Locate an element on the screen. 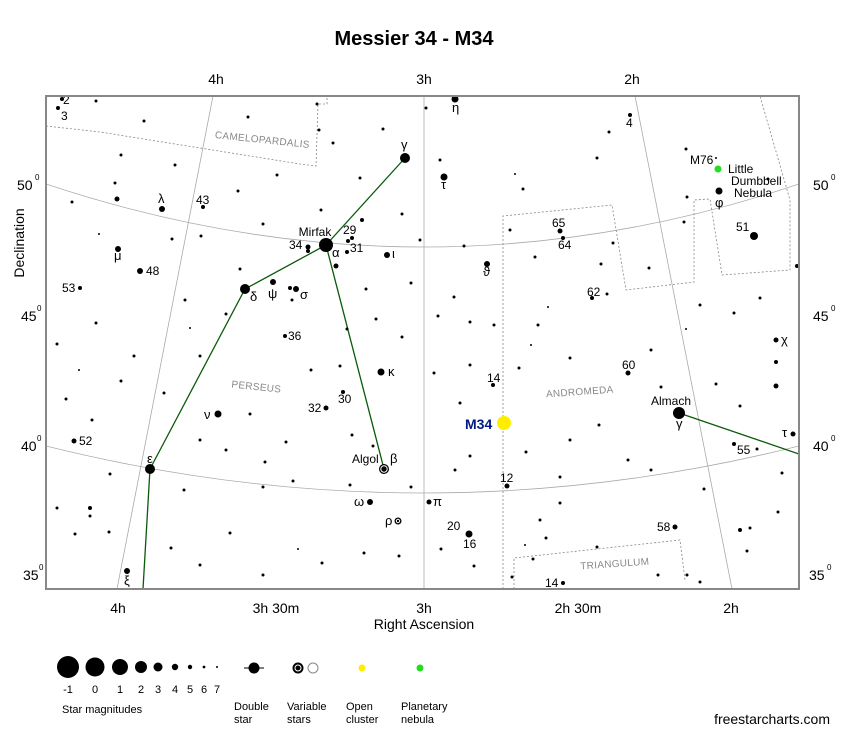 The image size is (842, 735). magnitude-label: 2 is located at coordinates (141, 690).